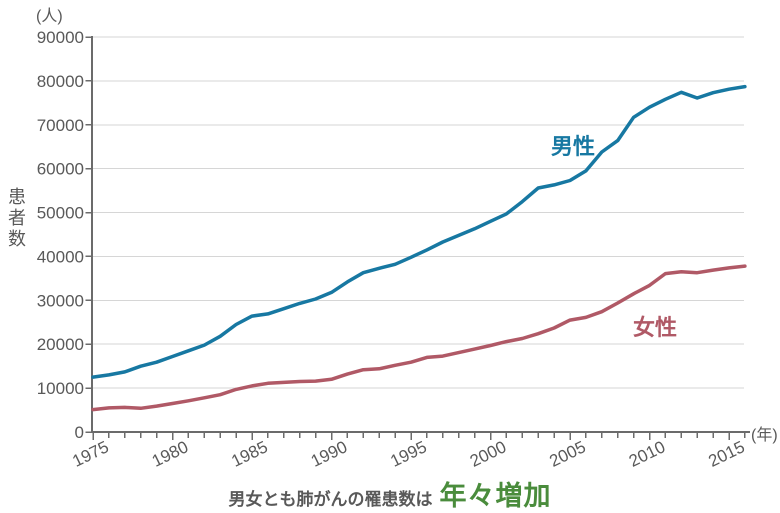  I want to click on x-axis-unit-label: (年), so click(764, 435).